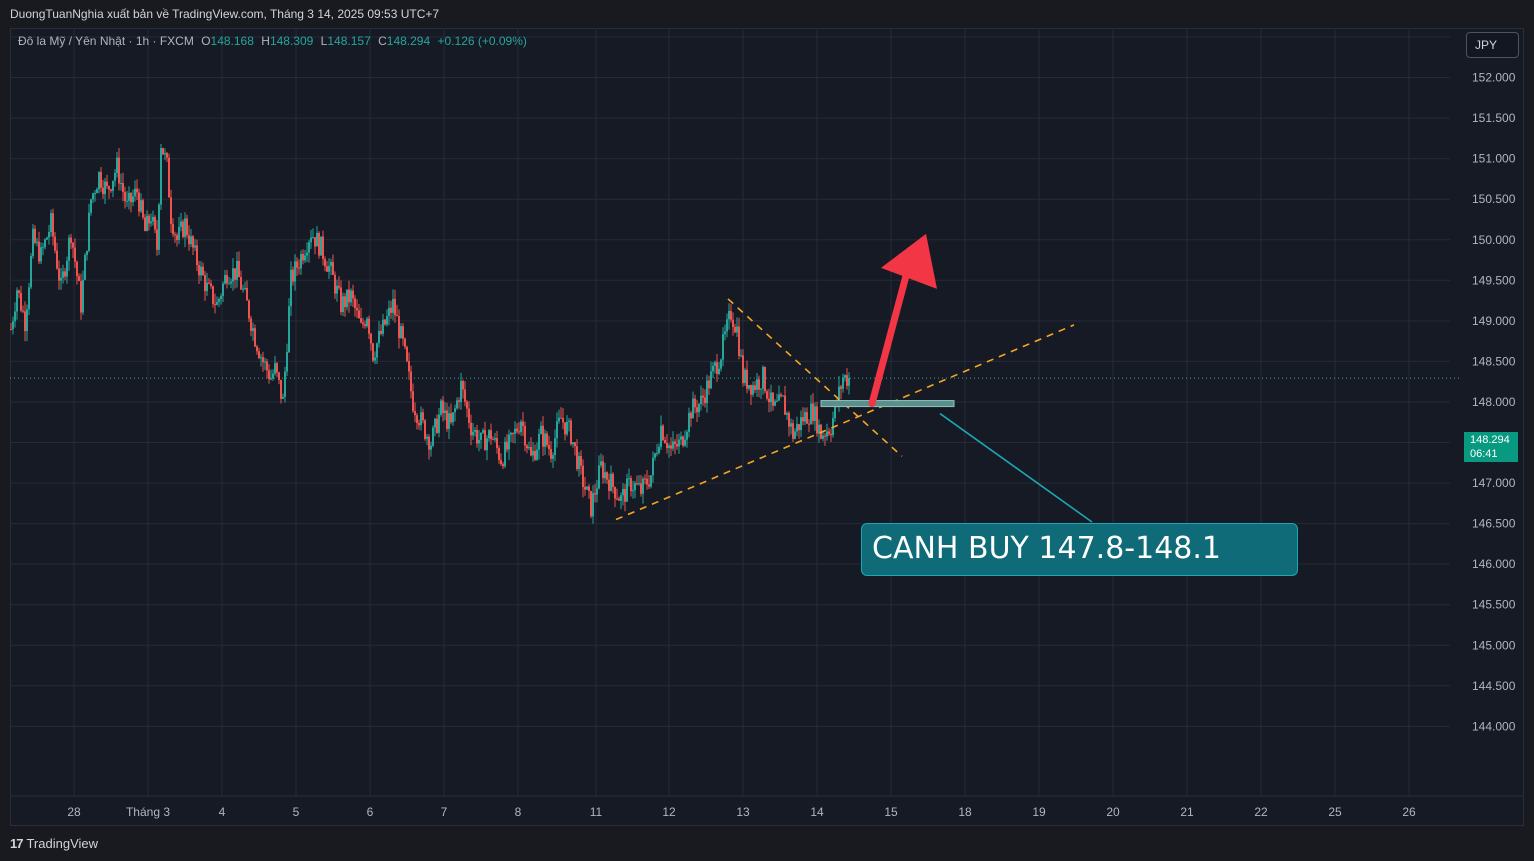  What do you see at coordinates (1079, 549) in the screenshot?
I see `buy-annotation-box: CANH BUY 147.8-148.1` at bounding box center [1079, 549].